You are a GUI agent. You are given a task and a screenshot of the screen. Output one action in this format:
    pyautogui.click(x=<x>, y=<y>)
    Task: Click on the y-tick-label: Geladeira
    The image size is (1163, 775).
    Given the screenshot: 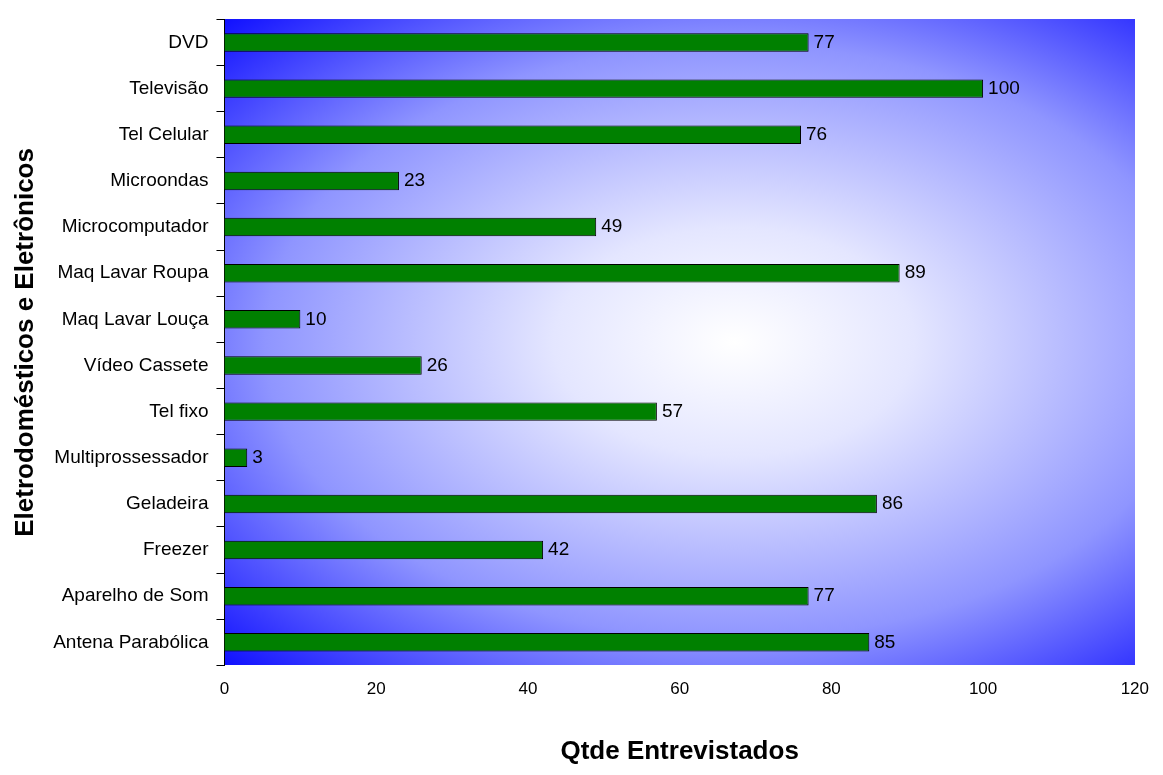 What is the action you would take?
    pyautogui.click(x=167, y=503)
    